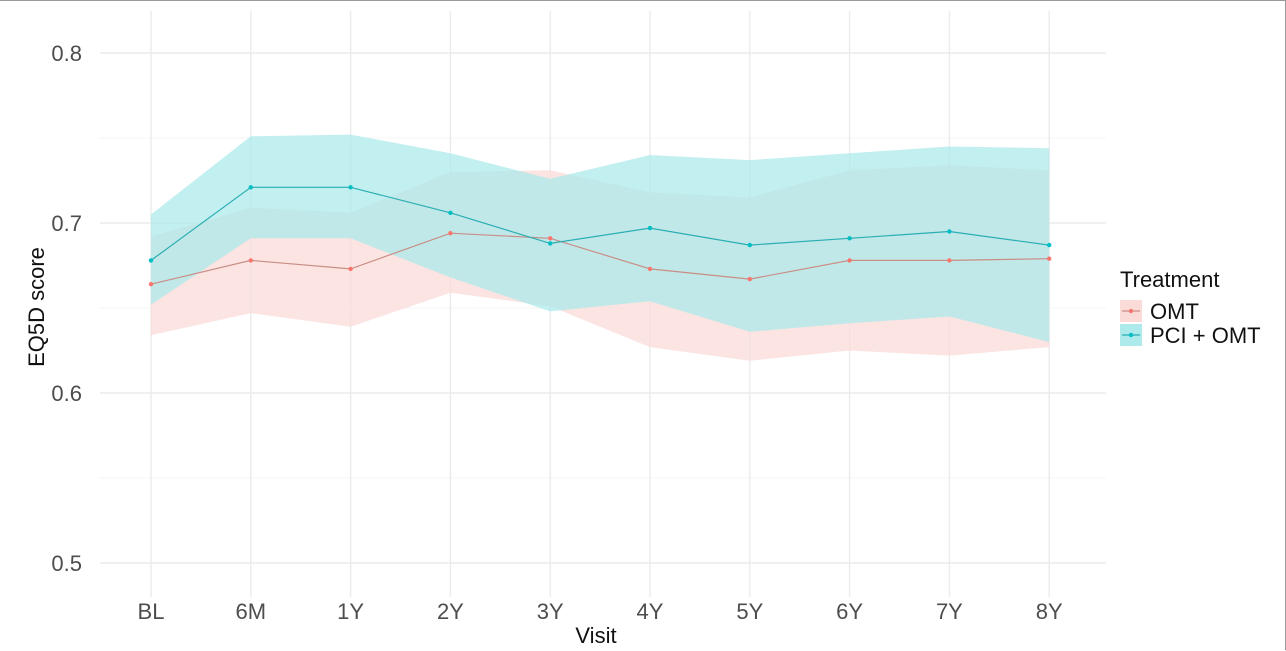 The height and width of the screenshot is (651, 1286). I want to click on line-pci-omt, so click(600, 223).